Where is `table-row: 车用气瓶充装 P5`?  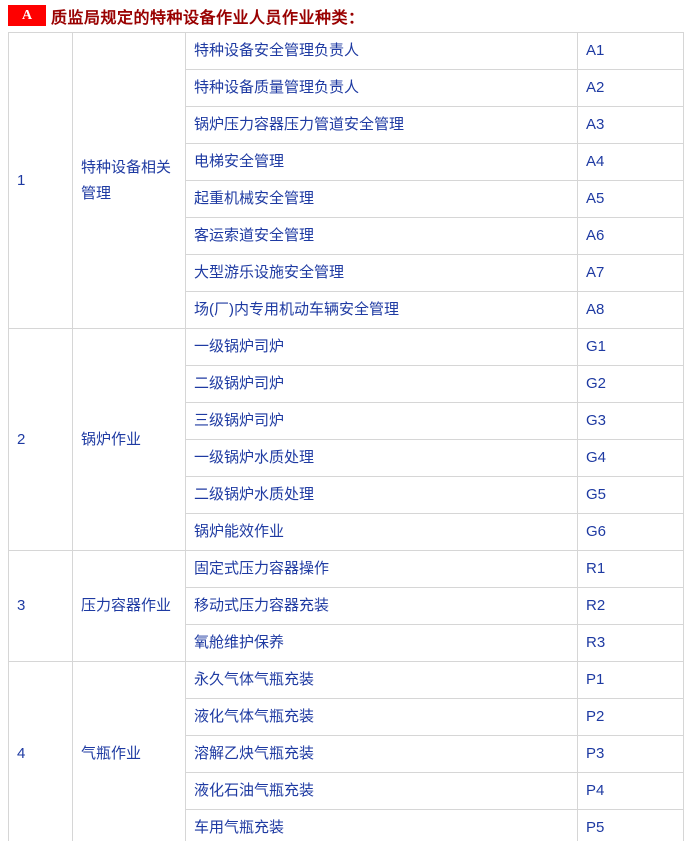
table-row: 车用气瓶充装 P5 is located at coordinates (346, 825).